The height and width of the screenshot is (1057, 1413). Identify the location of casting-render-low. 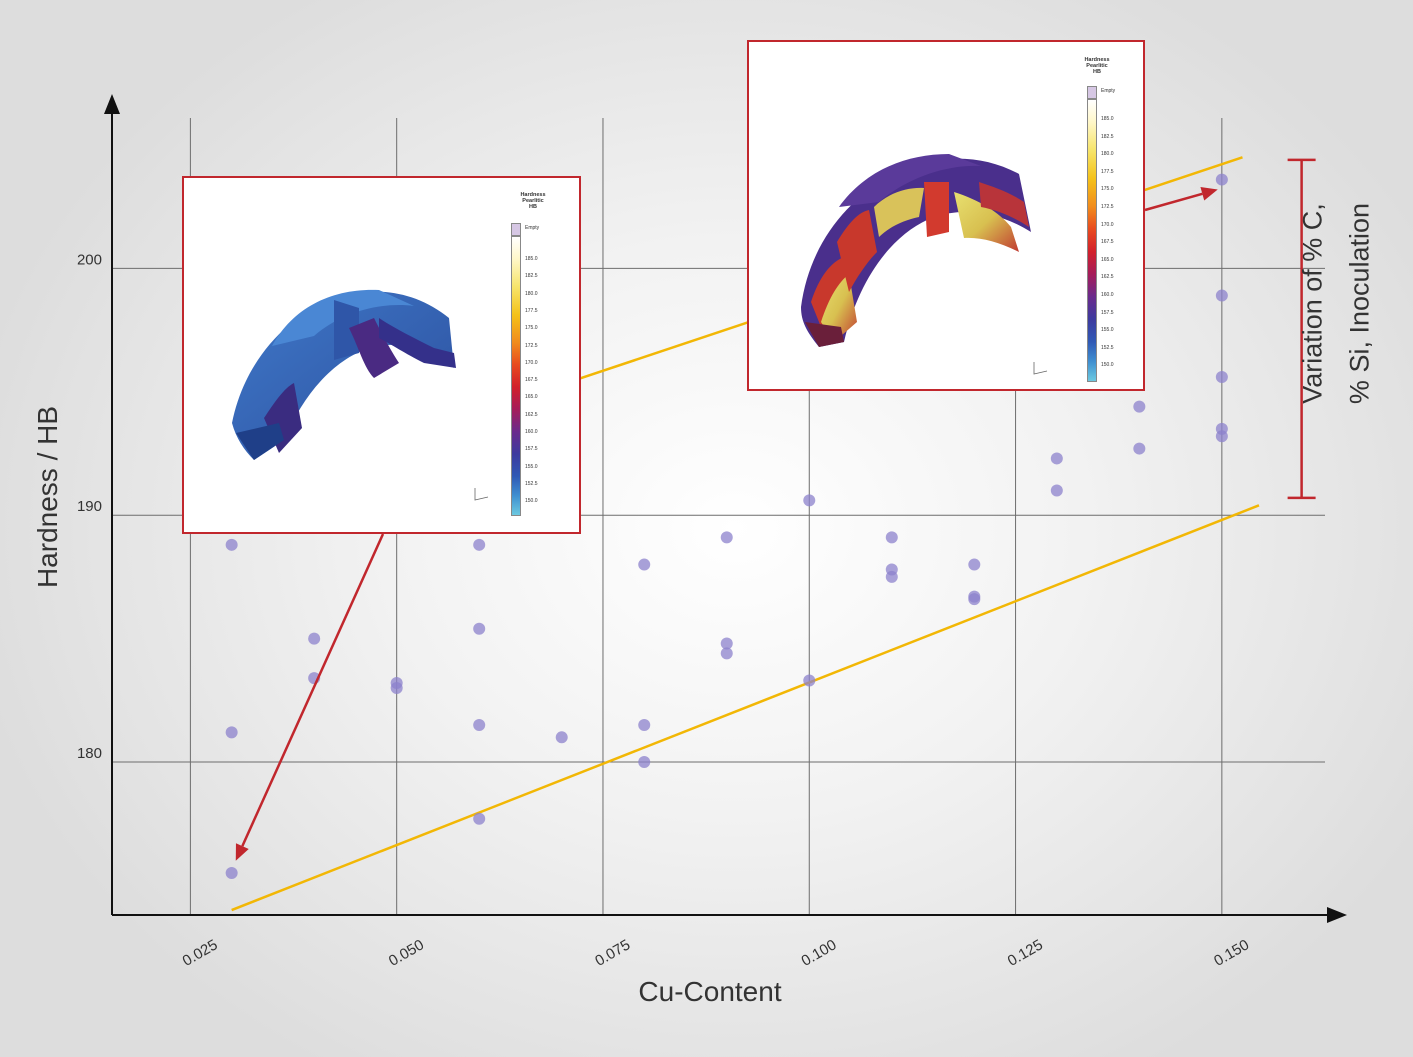
(344, 374).